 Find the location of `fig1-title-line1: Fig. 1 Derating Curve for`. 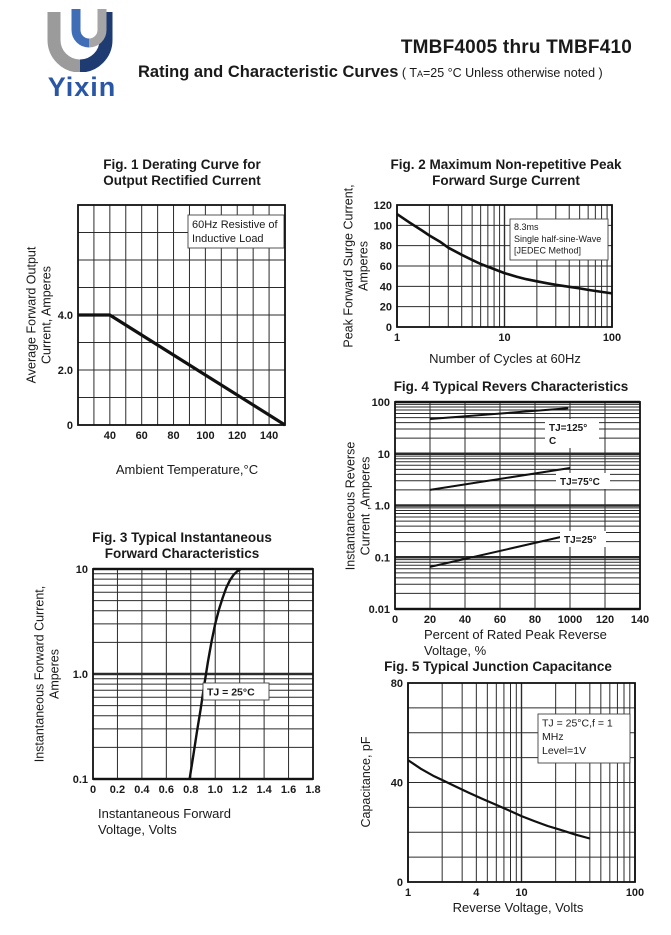

fig1-title-line1: Fig. 1 Derating Curve for is located at coordinates (182, 164).